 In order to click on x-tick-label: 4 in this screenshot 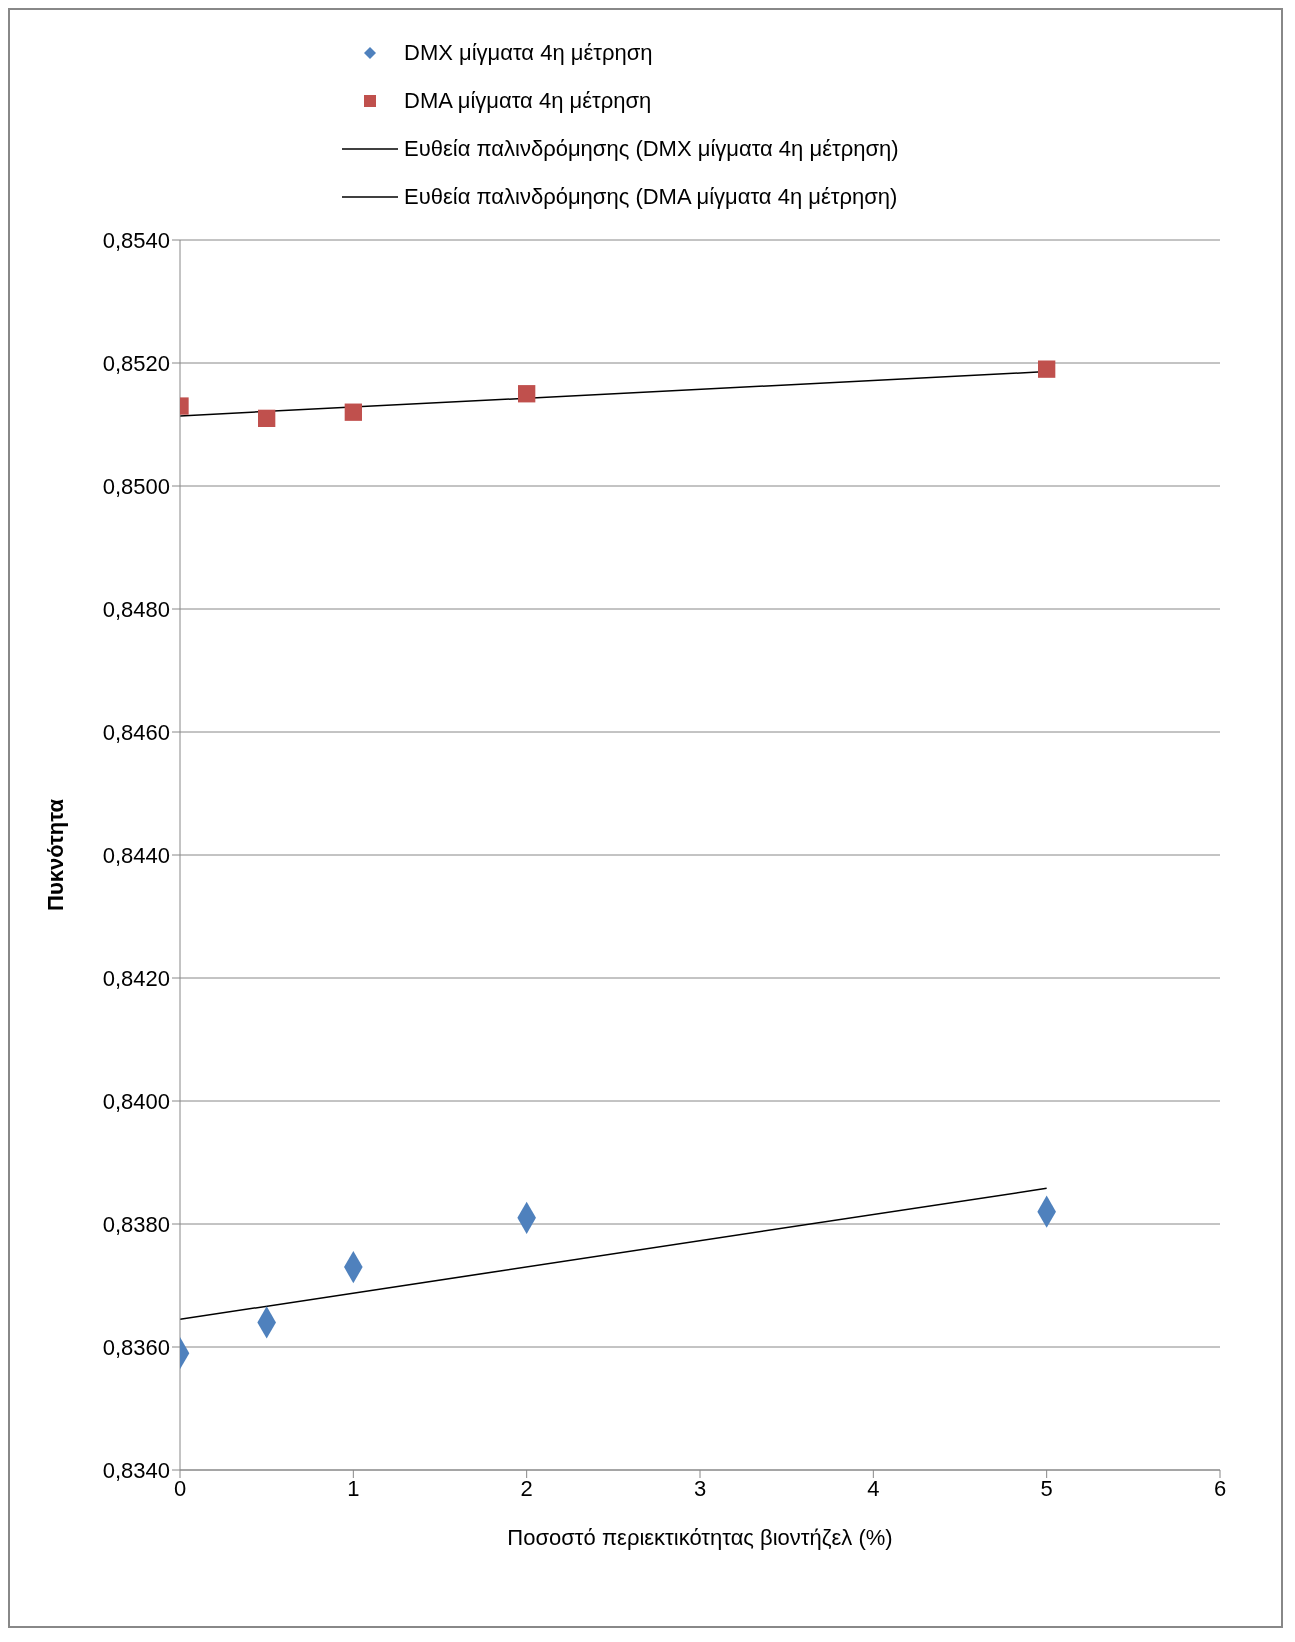, I will do `click(873, 1488)`.